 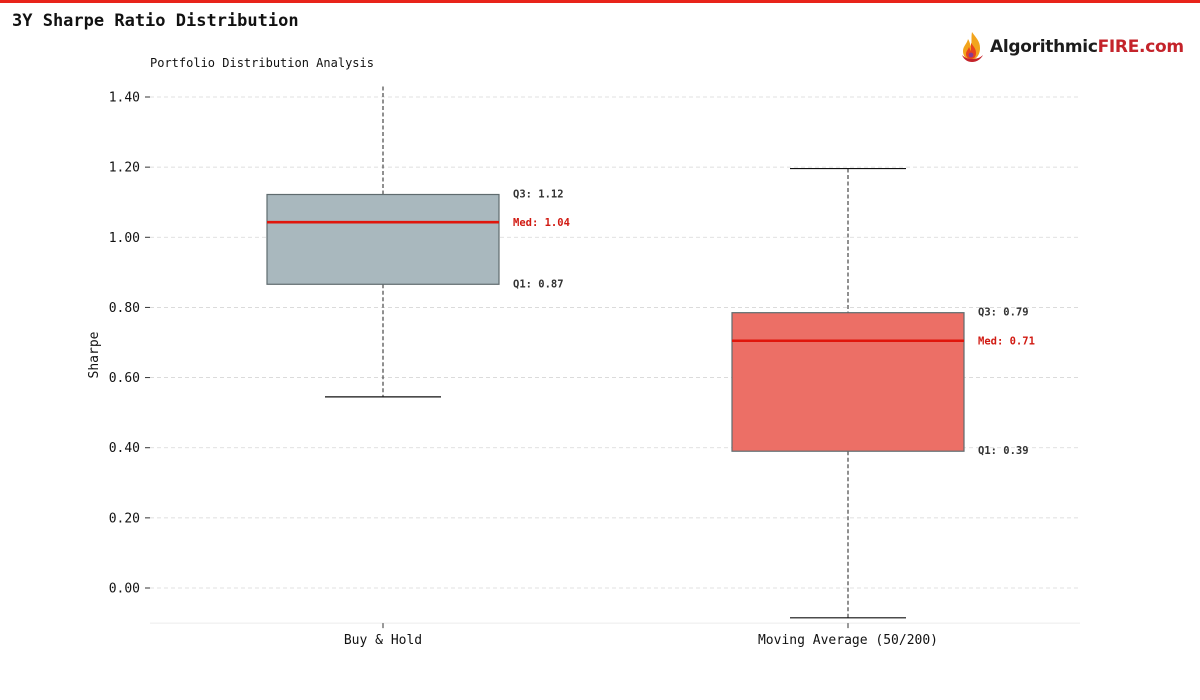 I want to click on y-tick-label: 1.00, so click(x=124, y=238).